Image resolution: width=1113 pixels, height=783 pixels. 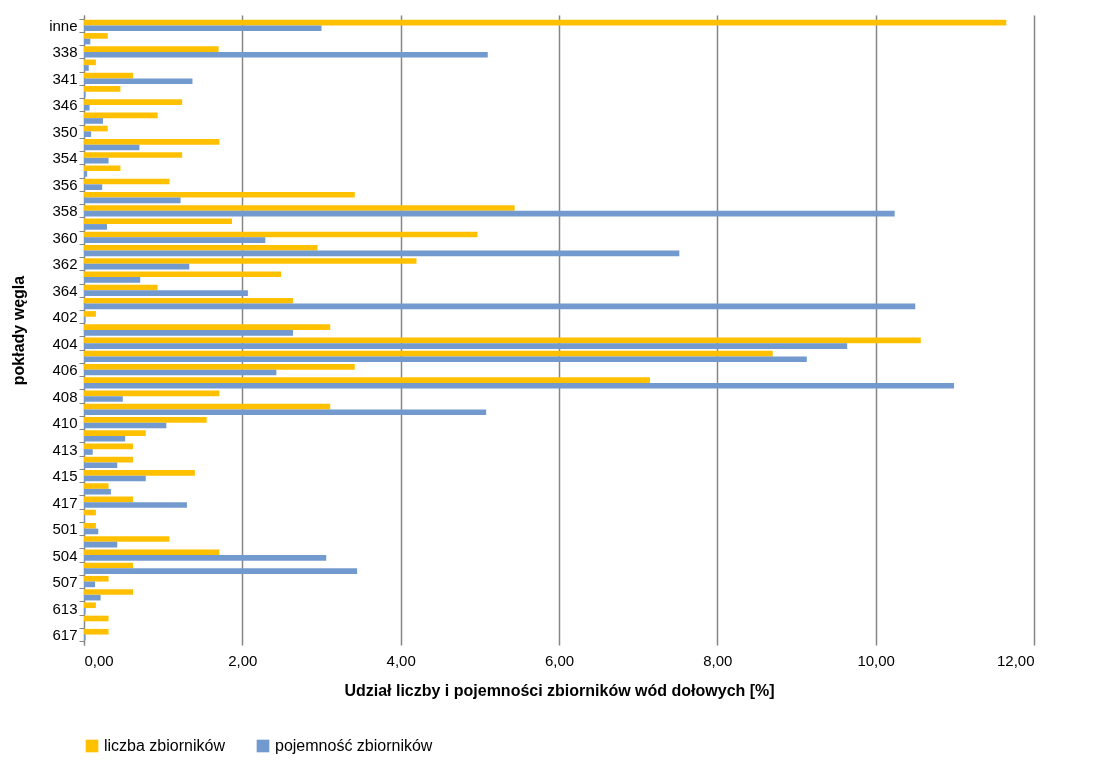 I want to click on x-tick-label: 0,00, so click(x=99, y=660).